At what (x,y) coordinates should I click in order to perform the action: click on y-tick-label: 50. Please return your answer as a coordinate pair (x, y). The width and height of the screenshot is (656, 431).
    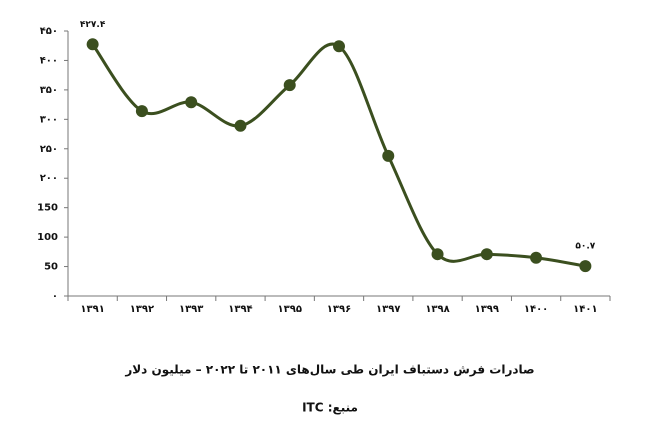
    Looking at the image, I should click on (51, 267).